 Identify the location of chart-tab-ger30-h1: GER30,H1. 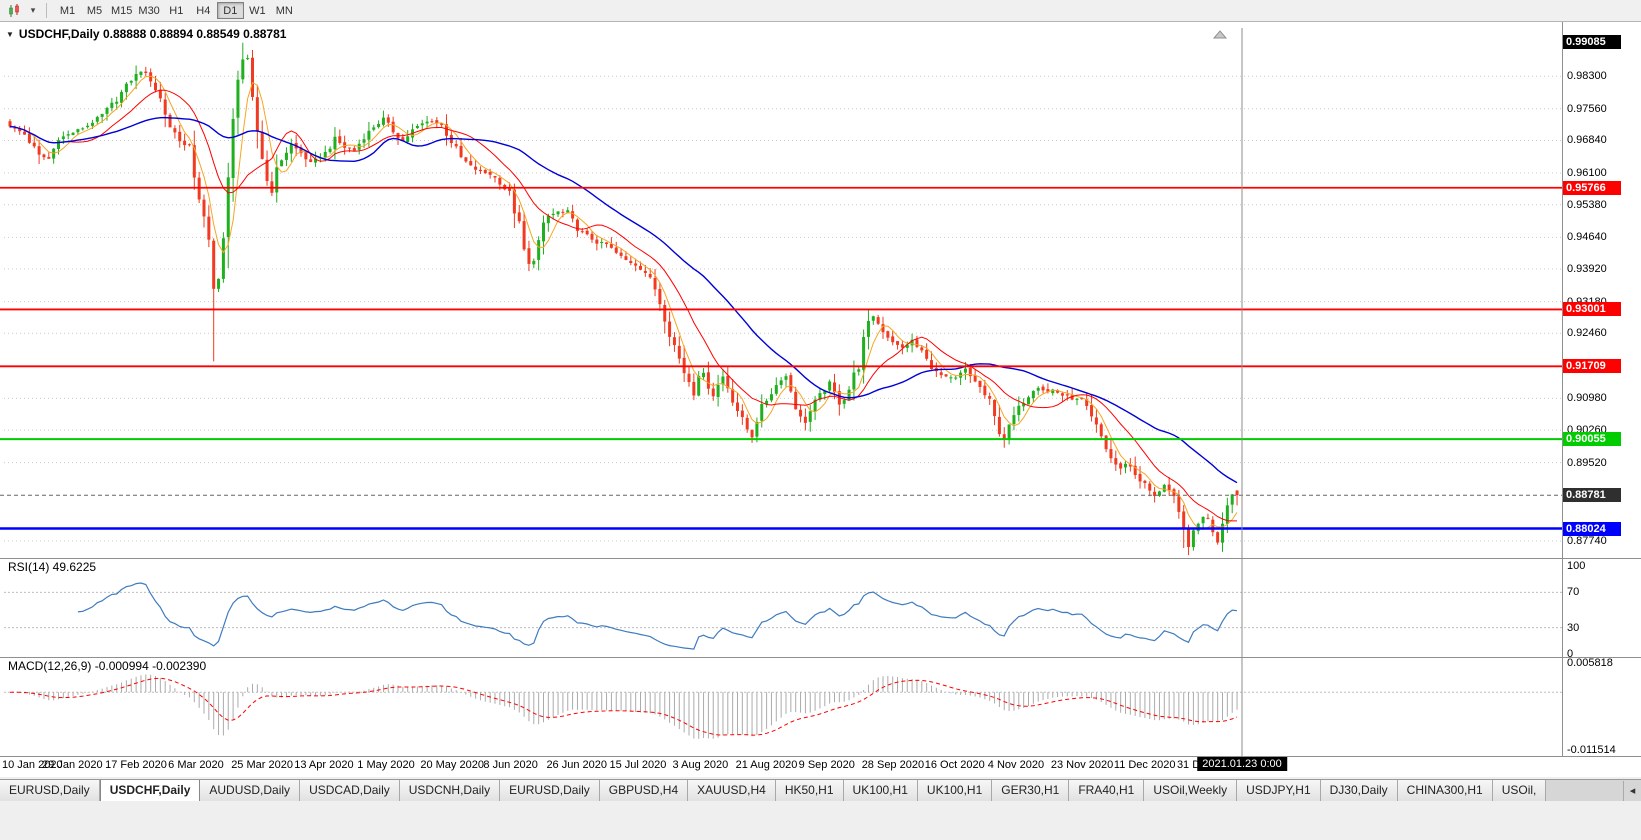
(1031, 790).